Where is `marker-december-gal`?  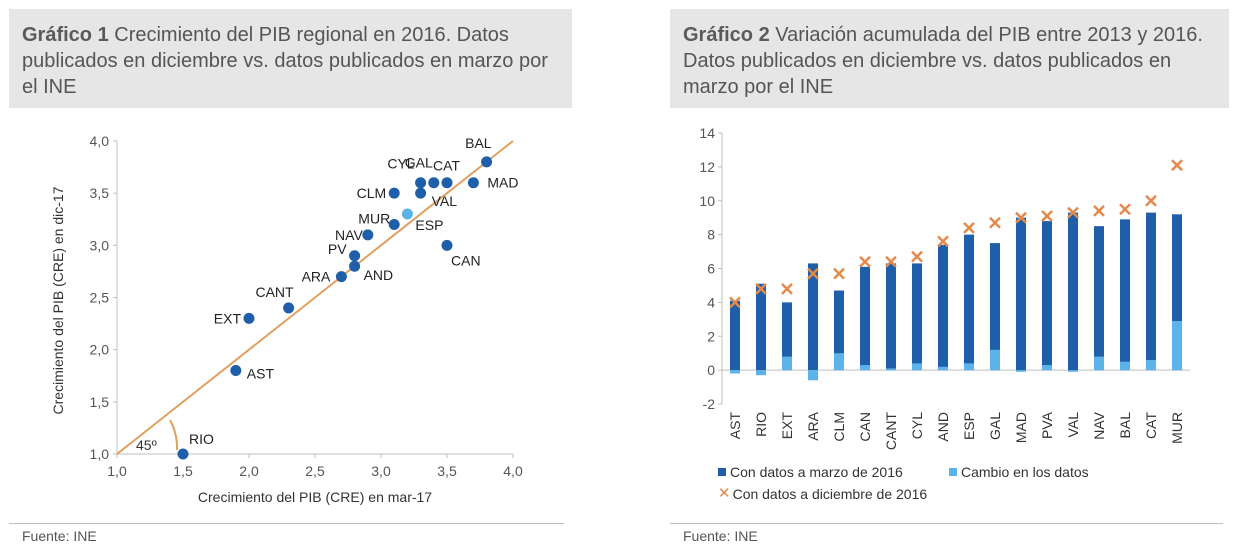 marker-december-gal is located at coordinates (995, 222).